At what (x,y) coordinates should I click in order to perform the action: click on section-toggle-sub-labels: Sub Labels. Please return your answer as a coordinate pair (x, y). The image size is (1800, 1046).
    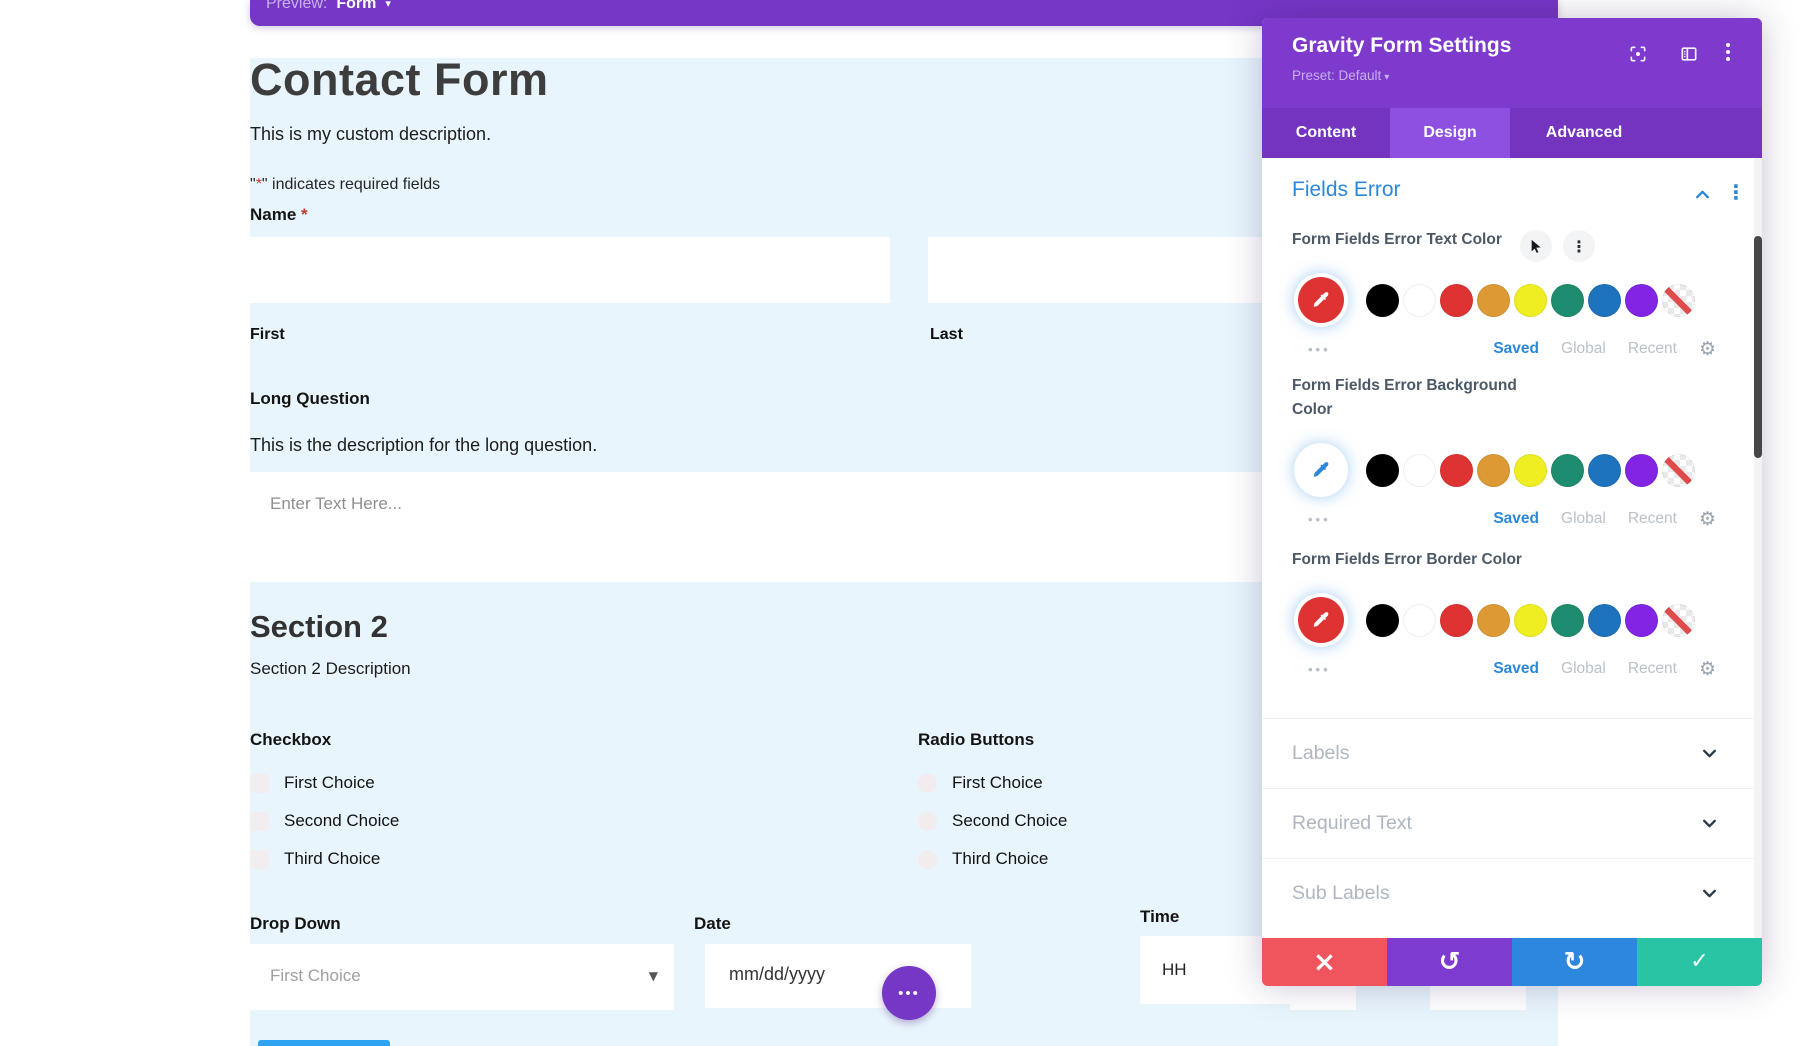
    Looking at the image, I should click on (1512, 893).